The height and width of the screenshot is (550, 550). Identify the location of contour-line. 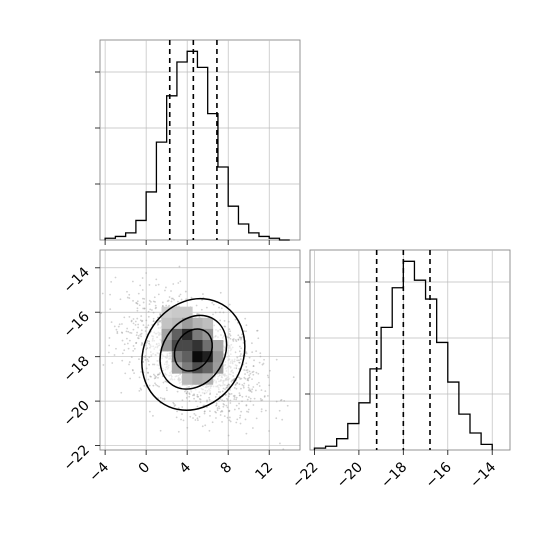
(193, 354).